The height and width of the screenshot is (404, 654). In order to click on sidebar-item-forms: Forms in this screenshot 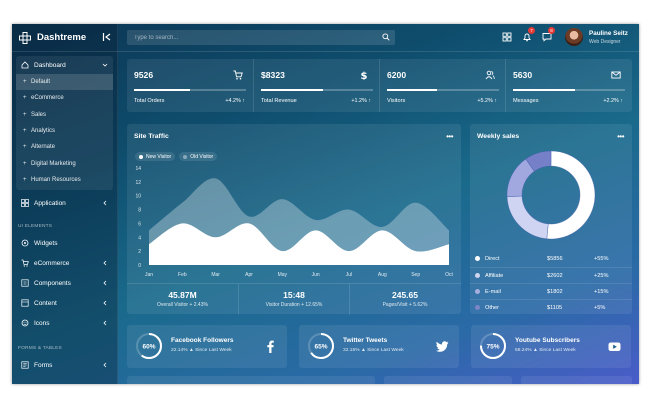, I will do `click(64, 365)`.